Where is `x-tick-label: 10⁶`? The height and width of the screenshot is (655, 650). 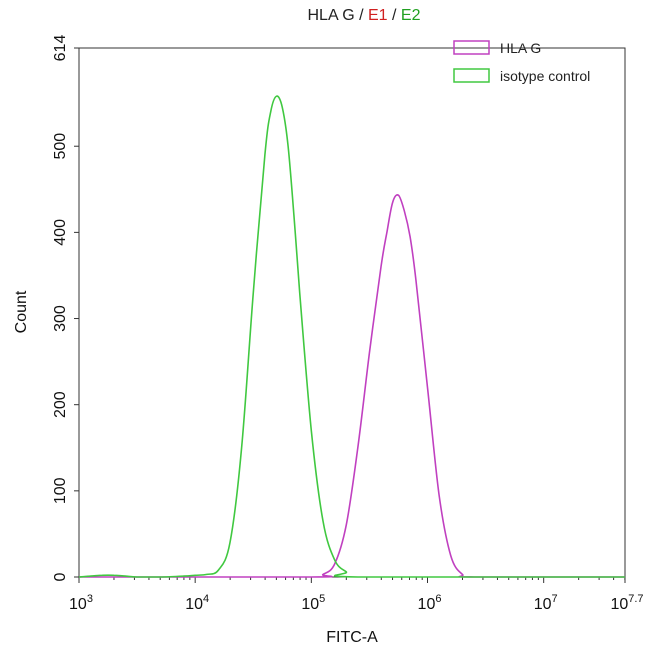
x-tick-label: 10⁶ is located at coordinates (430, 603).